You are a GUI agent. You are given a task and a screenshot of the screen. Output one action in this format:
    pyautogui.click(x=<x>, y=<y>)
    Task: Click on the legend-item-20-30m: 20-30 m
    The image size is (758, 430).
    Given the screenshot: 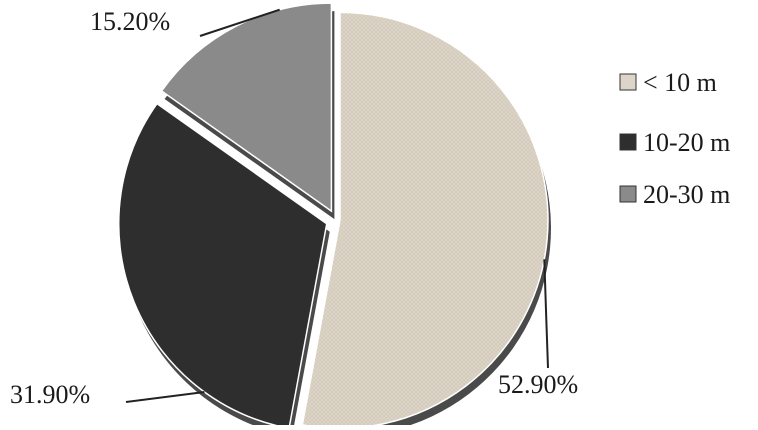 What is the action you would take?
    pyautogui.click(x=674, y=194)
    